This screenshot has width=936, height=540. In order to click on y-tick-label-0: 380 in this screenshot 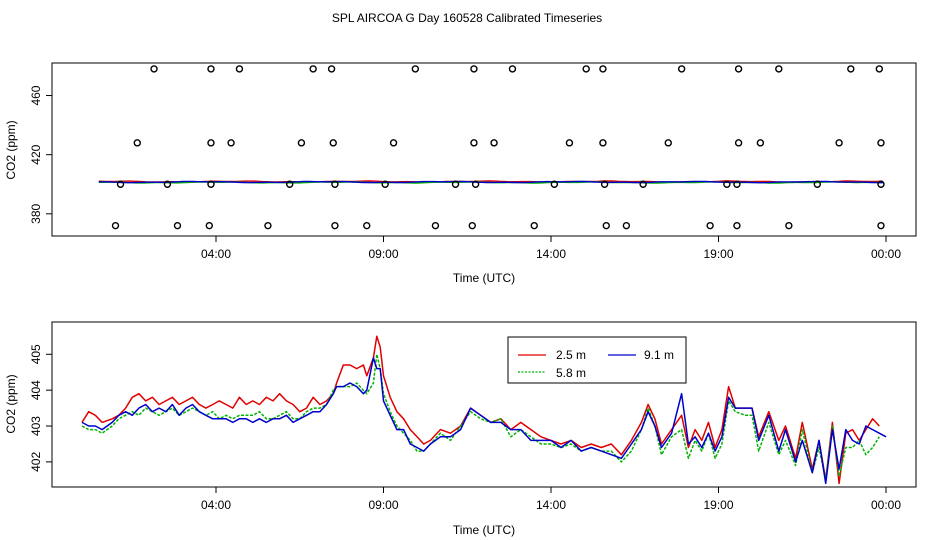, I will do `click(36, 213)`.